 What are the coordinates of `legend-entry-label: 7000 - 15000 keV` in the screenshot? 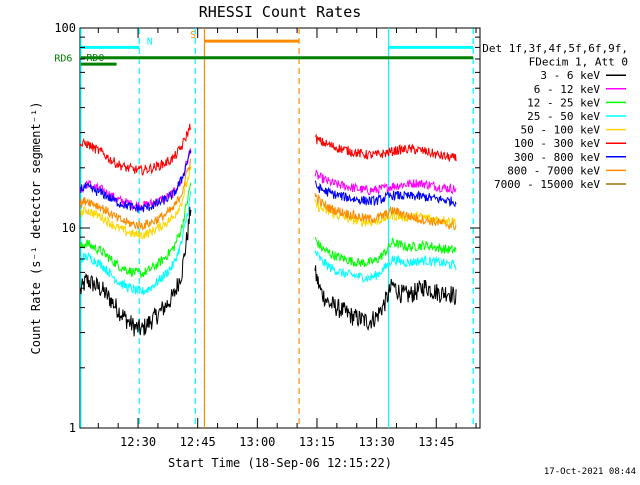 It's located at (547, 184).